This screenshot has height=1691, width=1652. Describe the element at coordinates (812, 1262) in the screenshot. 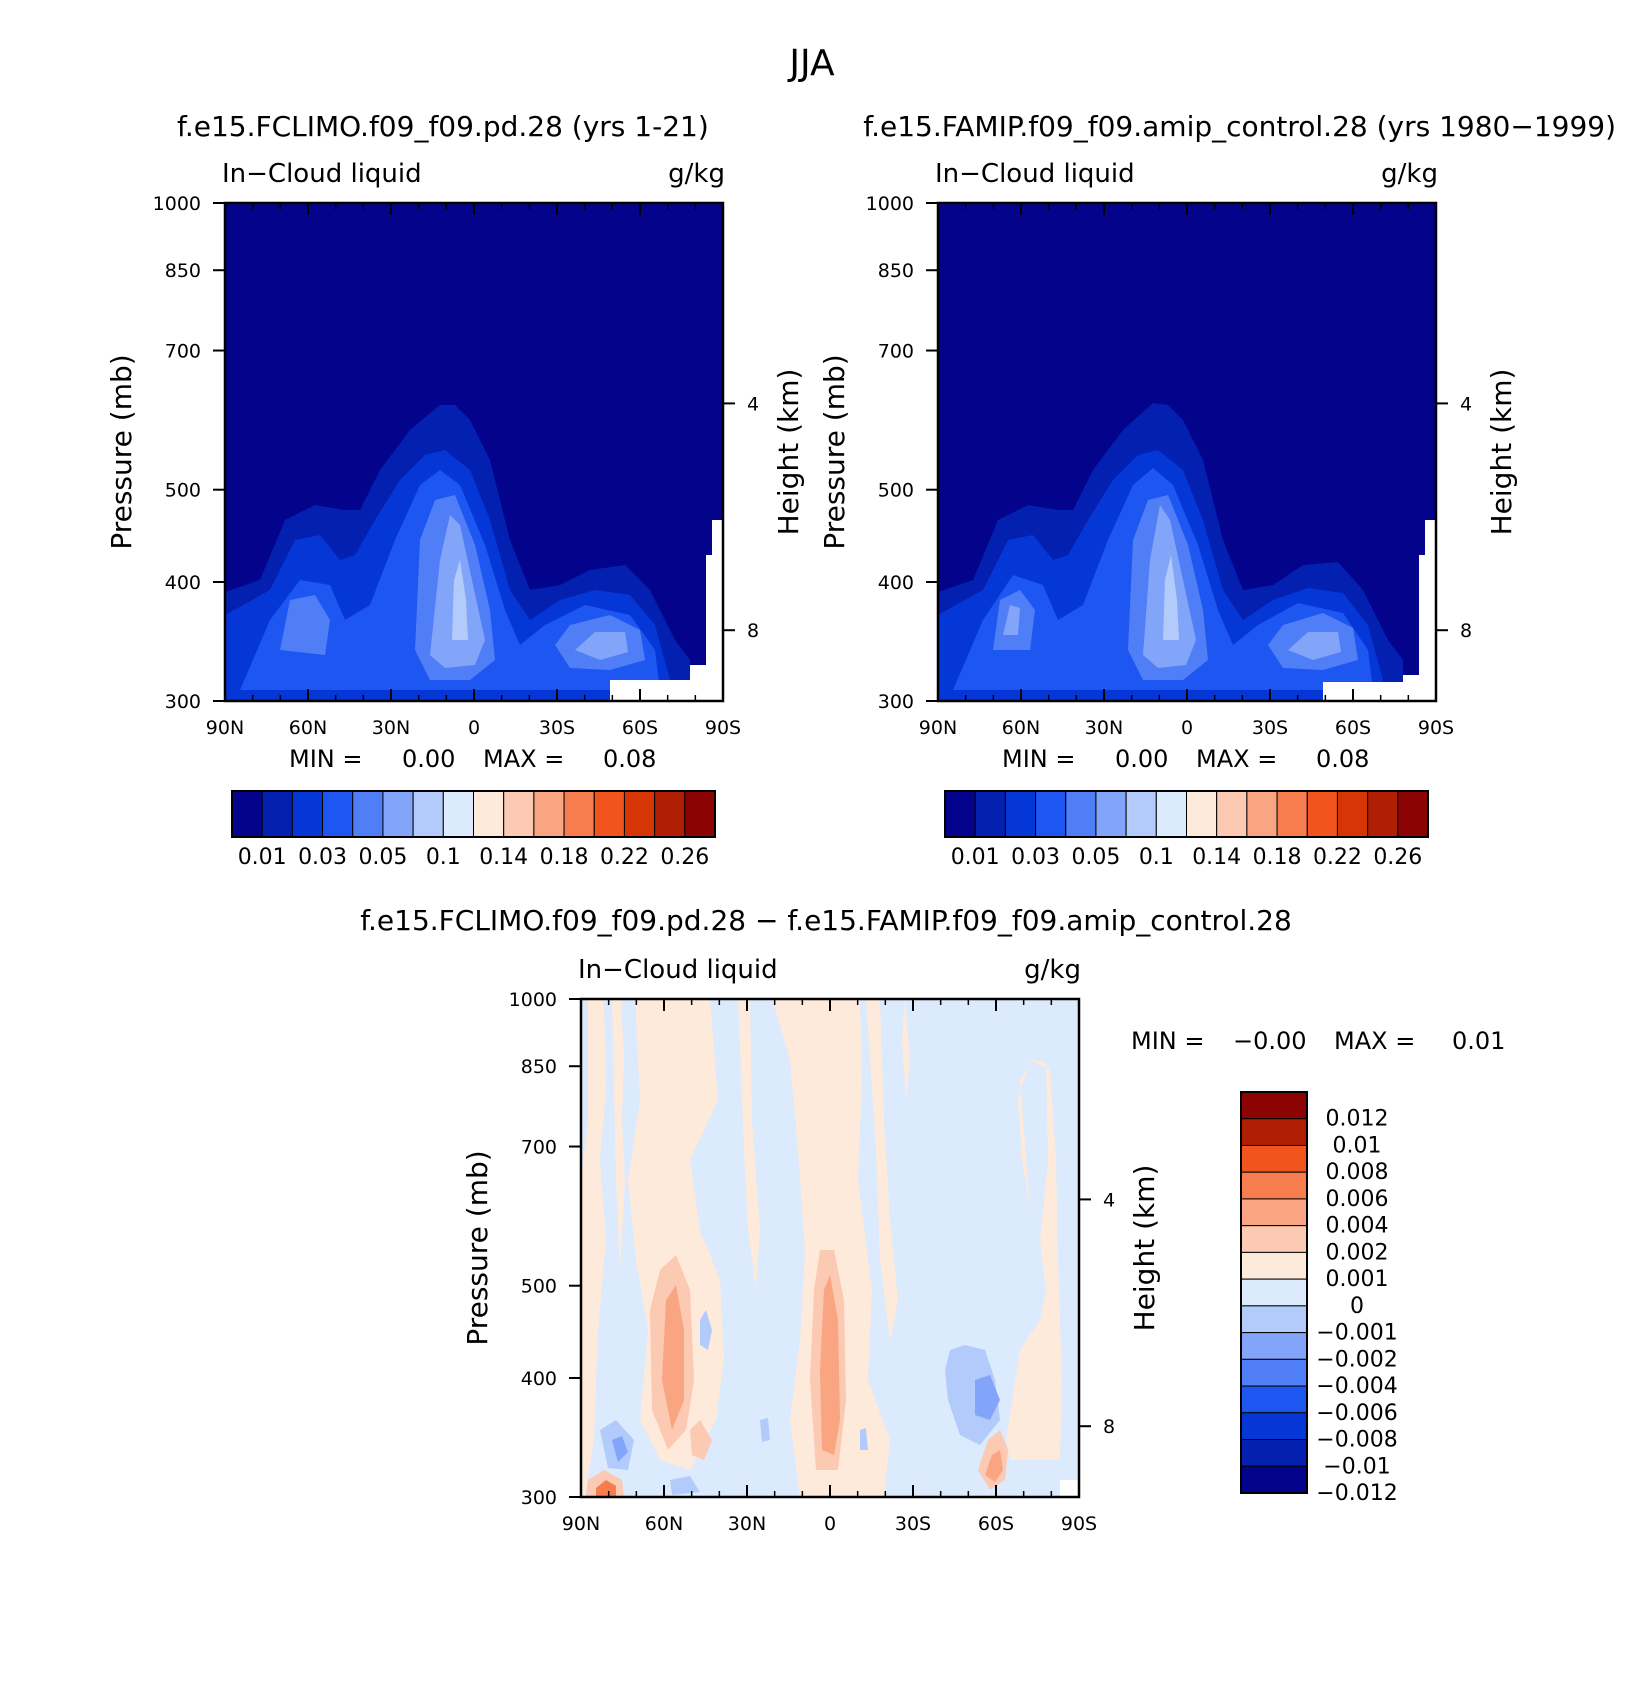

I see `panel-3-axes: 90N 60N 30N 0 30S 60S 90S 300 400 500 700 850 1000 8 4` at that location.